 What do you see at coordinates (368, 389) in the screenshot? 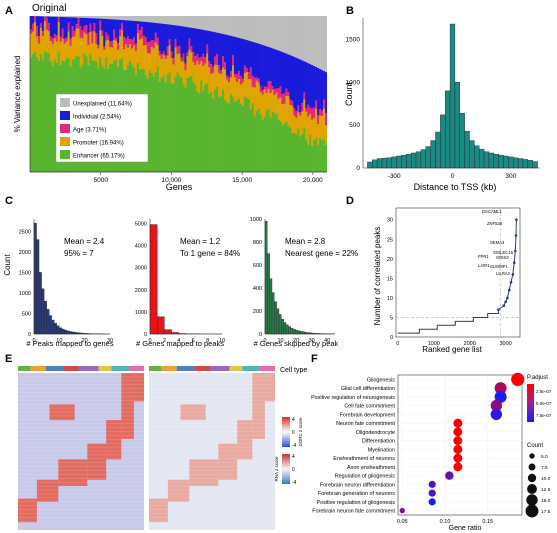
I see `go-term-label: Glial cell differentiation` at bounding box center [368, 389].